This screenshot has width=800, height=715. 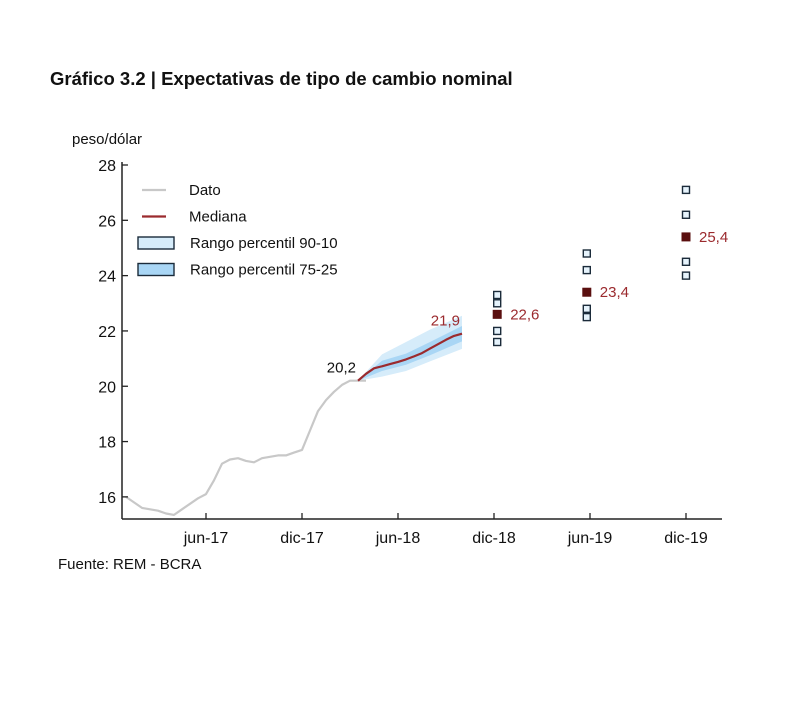 I want to click on legend-label: Rango percentil 75-25, so click(x=264, y=270).